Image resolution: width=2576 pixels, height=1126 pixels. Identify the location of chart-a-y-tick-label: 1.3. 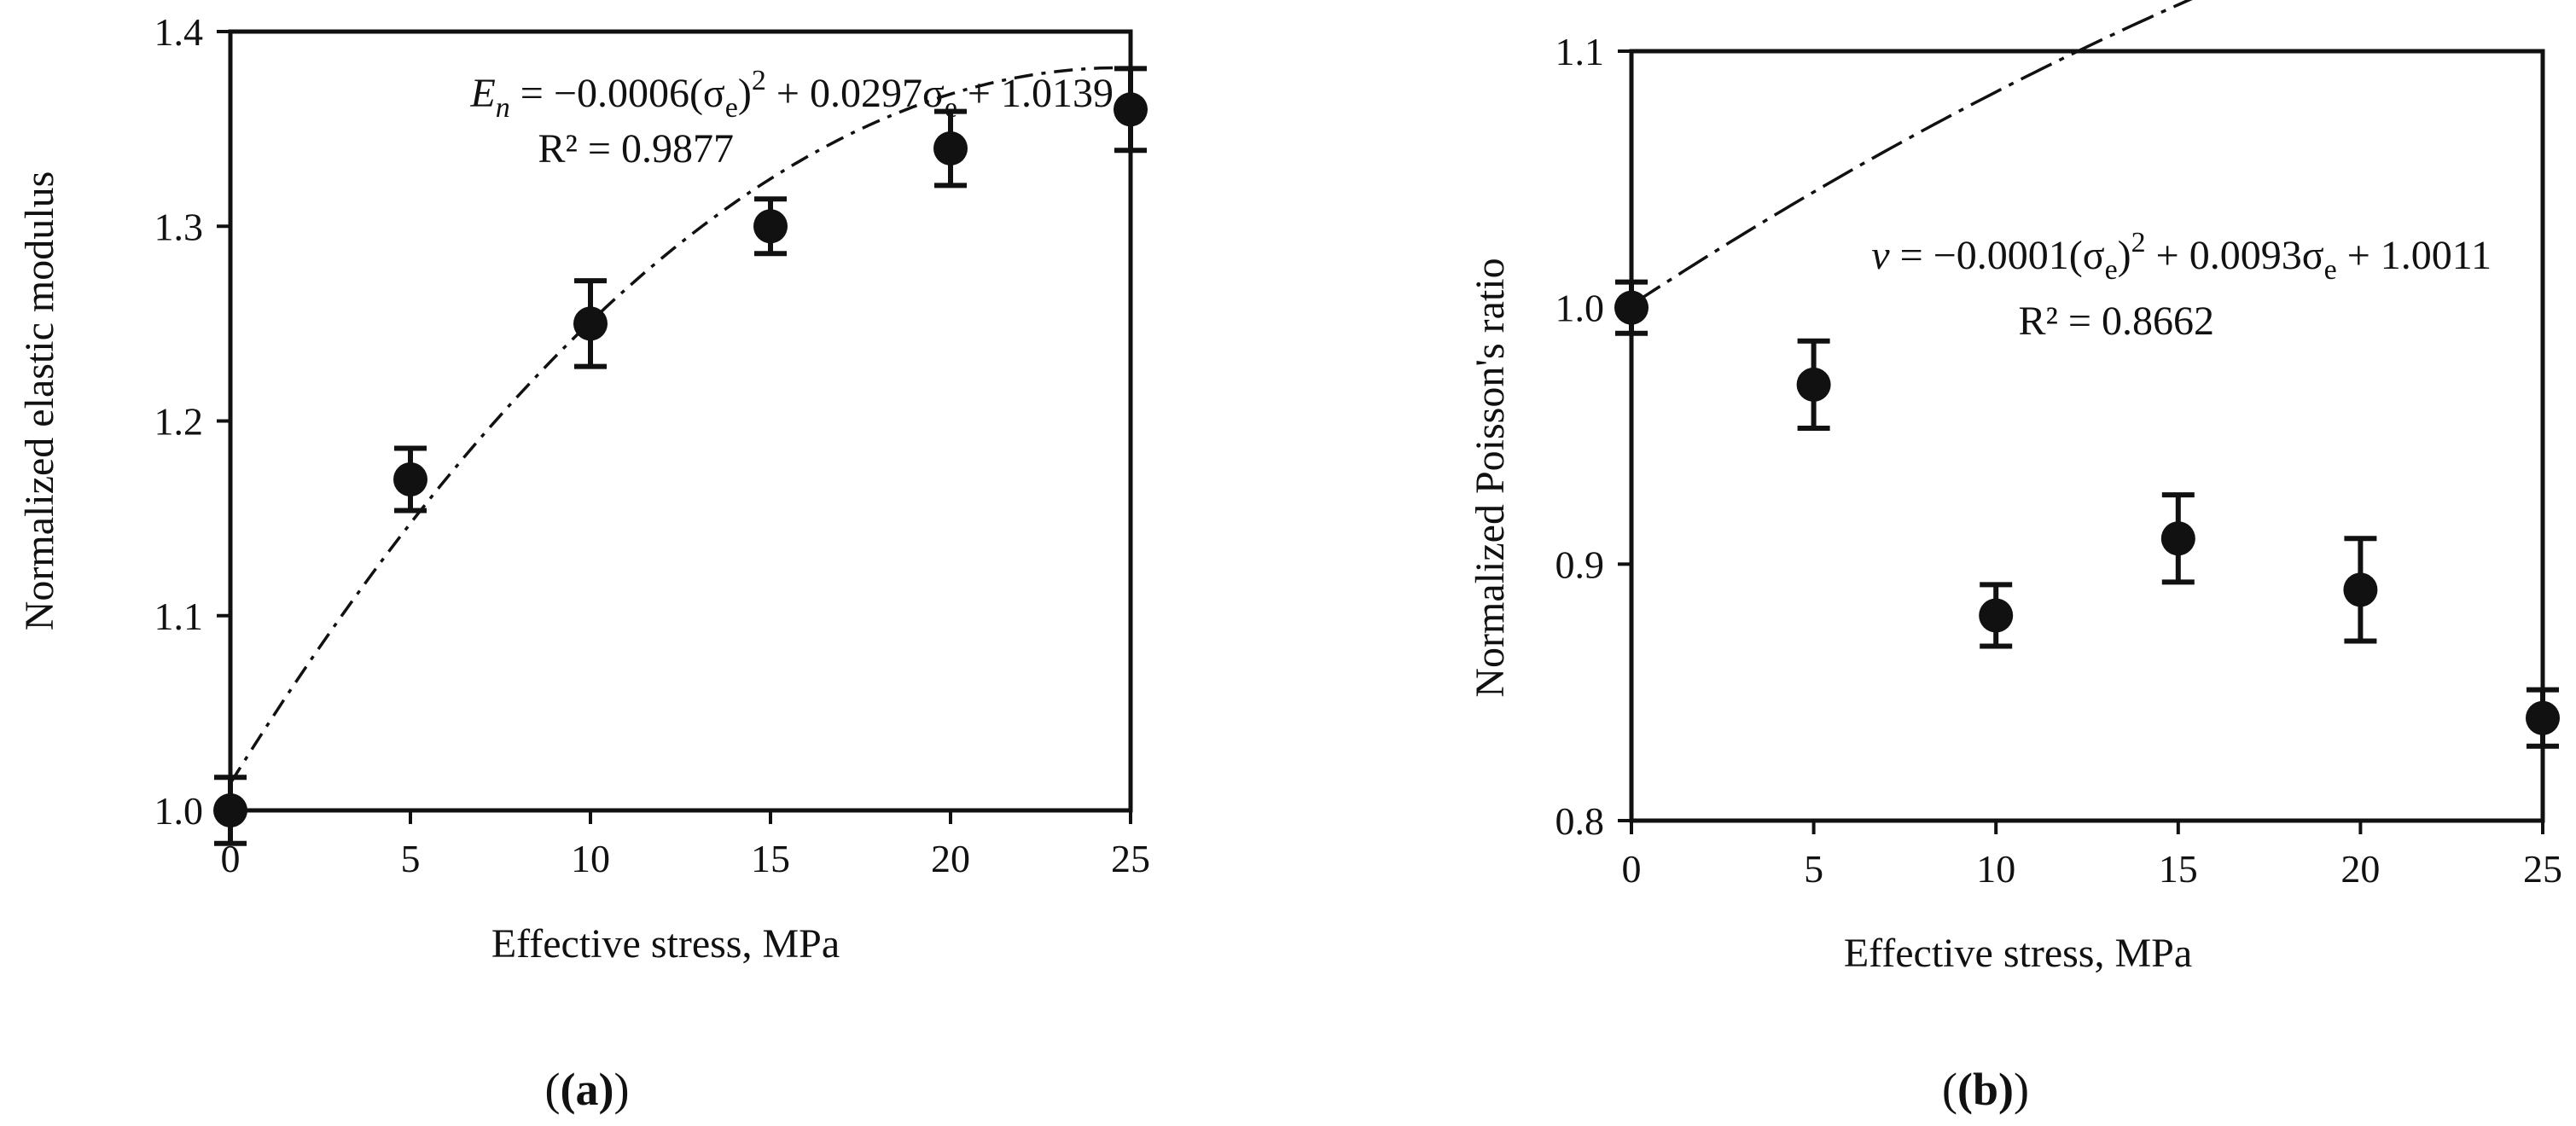
(179, 226).